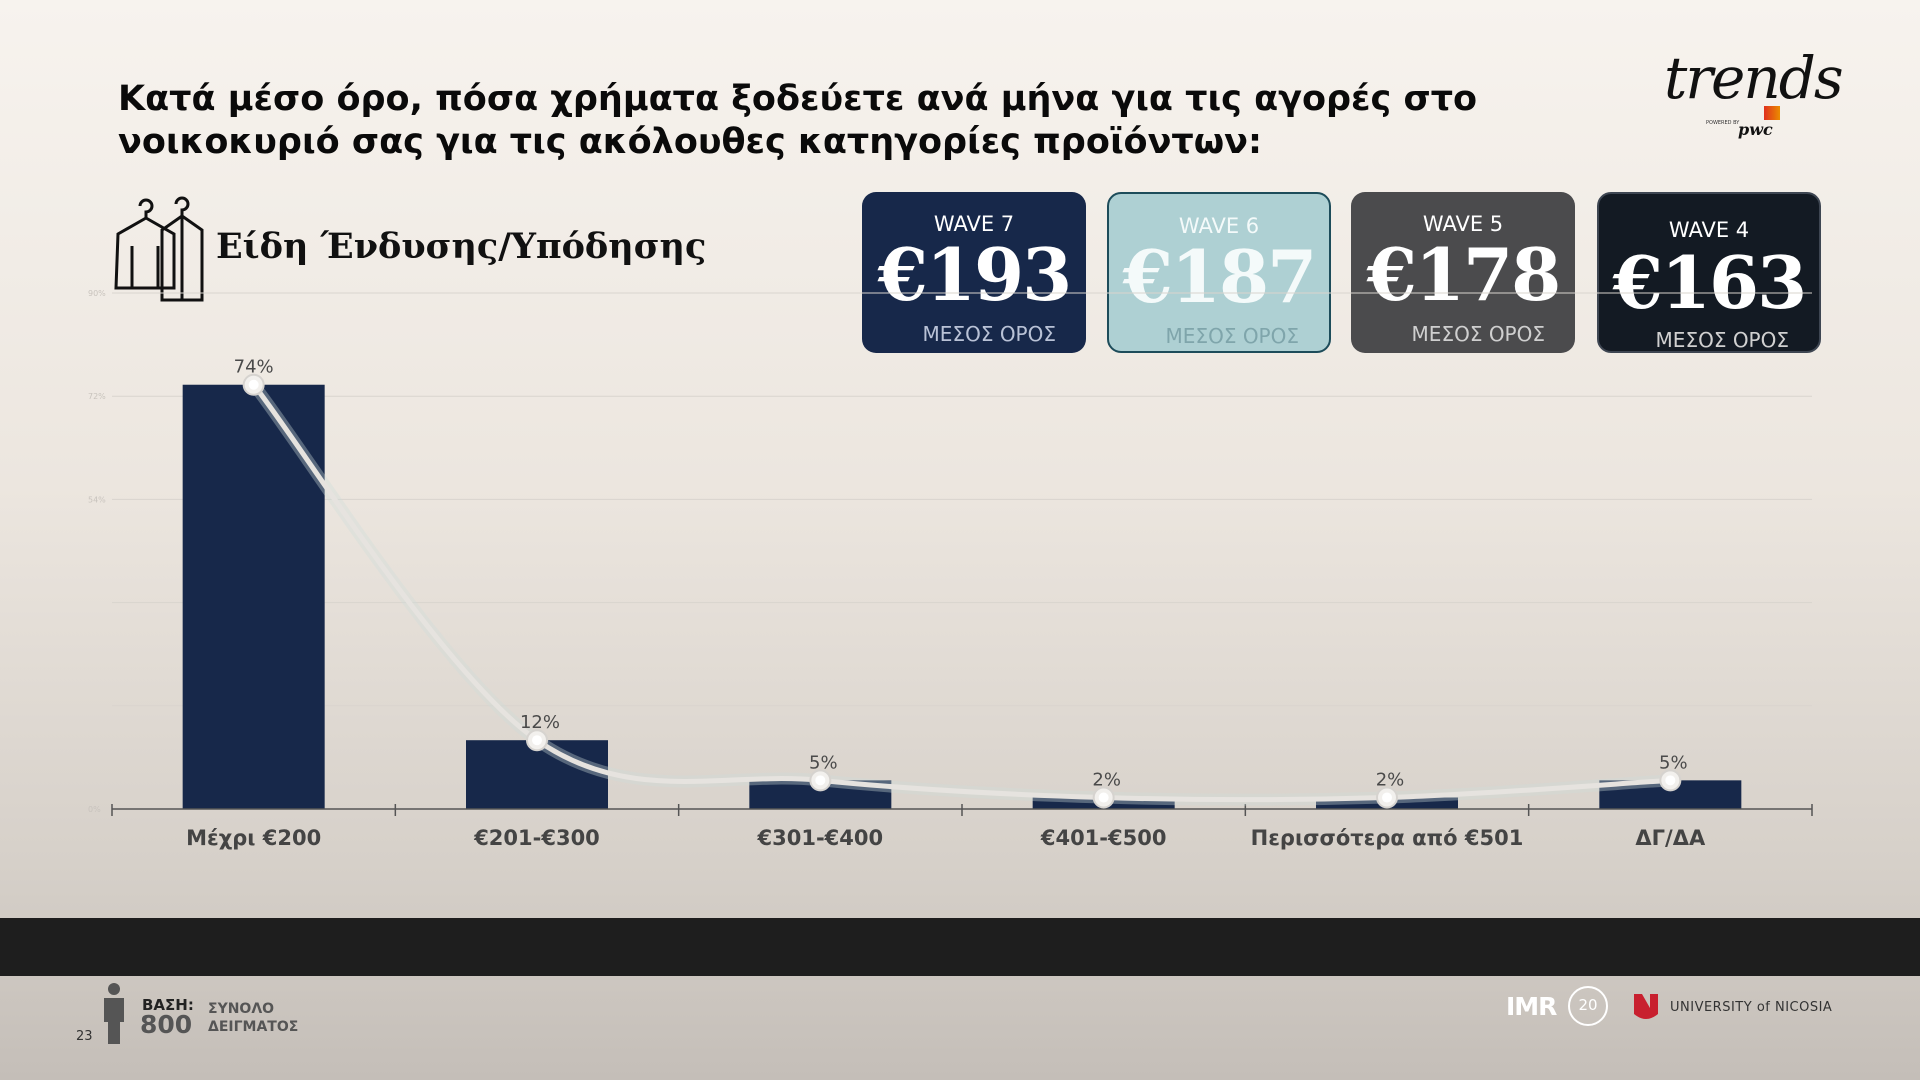 This screenshot has width=1920, height=1080. Describe the element at coordinates (114, 1013) in the screenshot. I see `person-icon` at that location.